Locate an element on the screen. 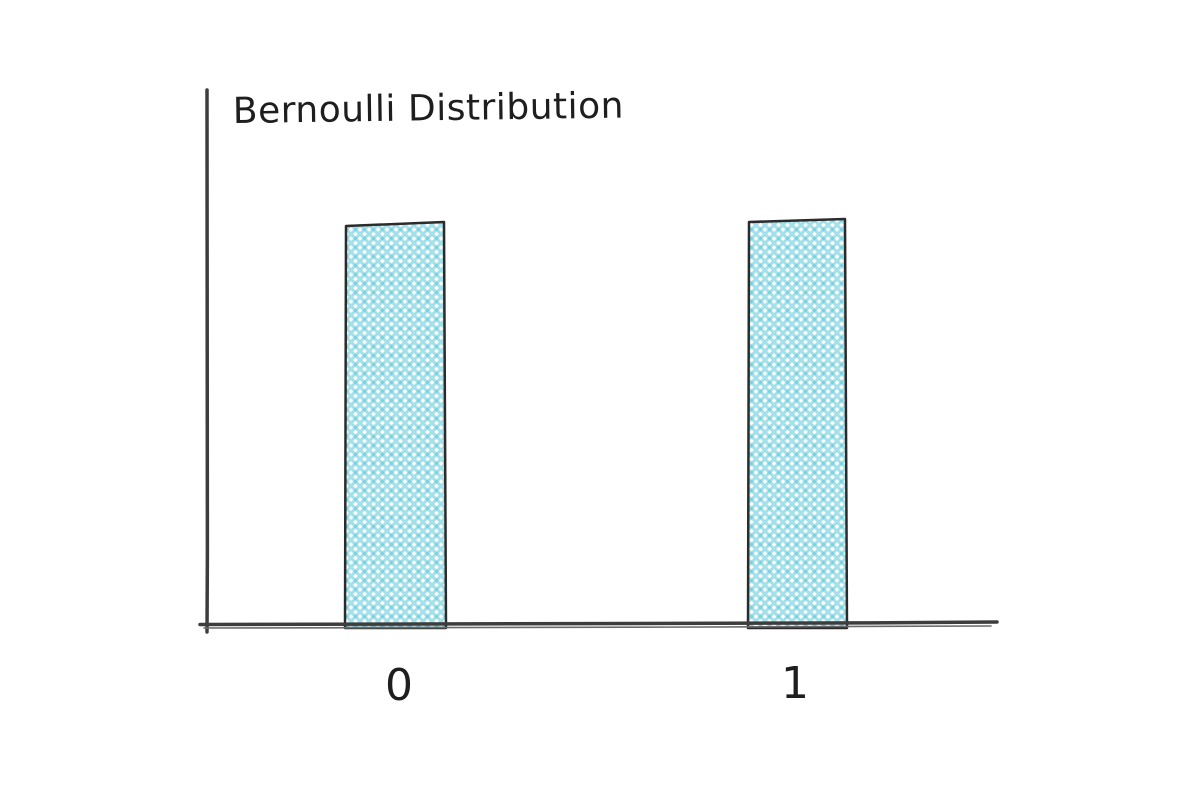 This screenshot has height=800, width=1200. x-axis-overdraw-stroke is located at coordinates (597, 627).